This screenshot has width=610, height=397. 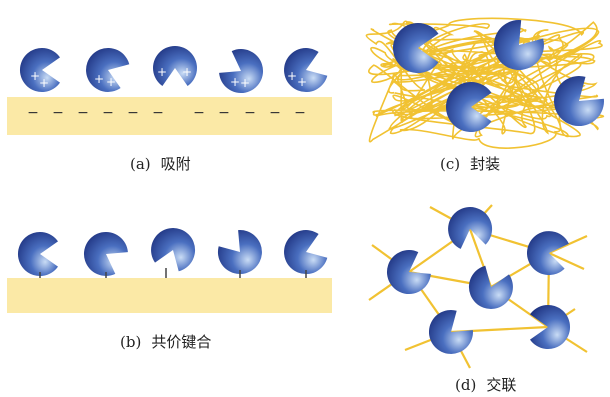 What do you see at coordinates (501, 385) in the screenshot?
I see `caption-d-text: 交联` at bounding box center [501, 385].